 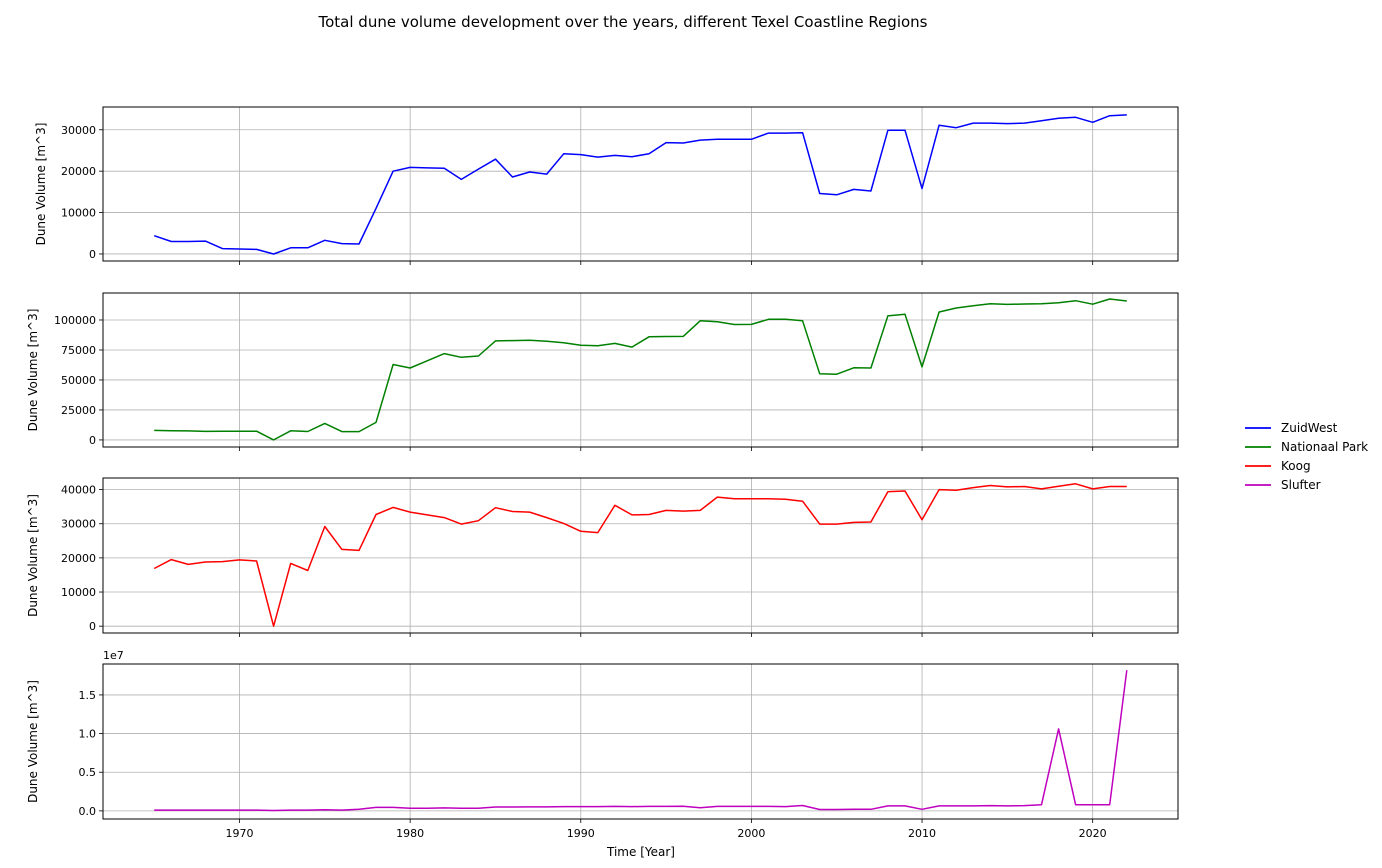 I want to click on x-tick-label: 2010, so click(x=922, y=833).